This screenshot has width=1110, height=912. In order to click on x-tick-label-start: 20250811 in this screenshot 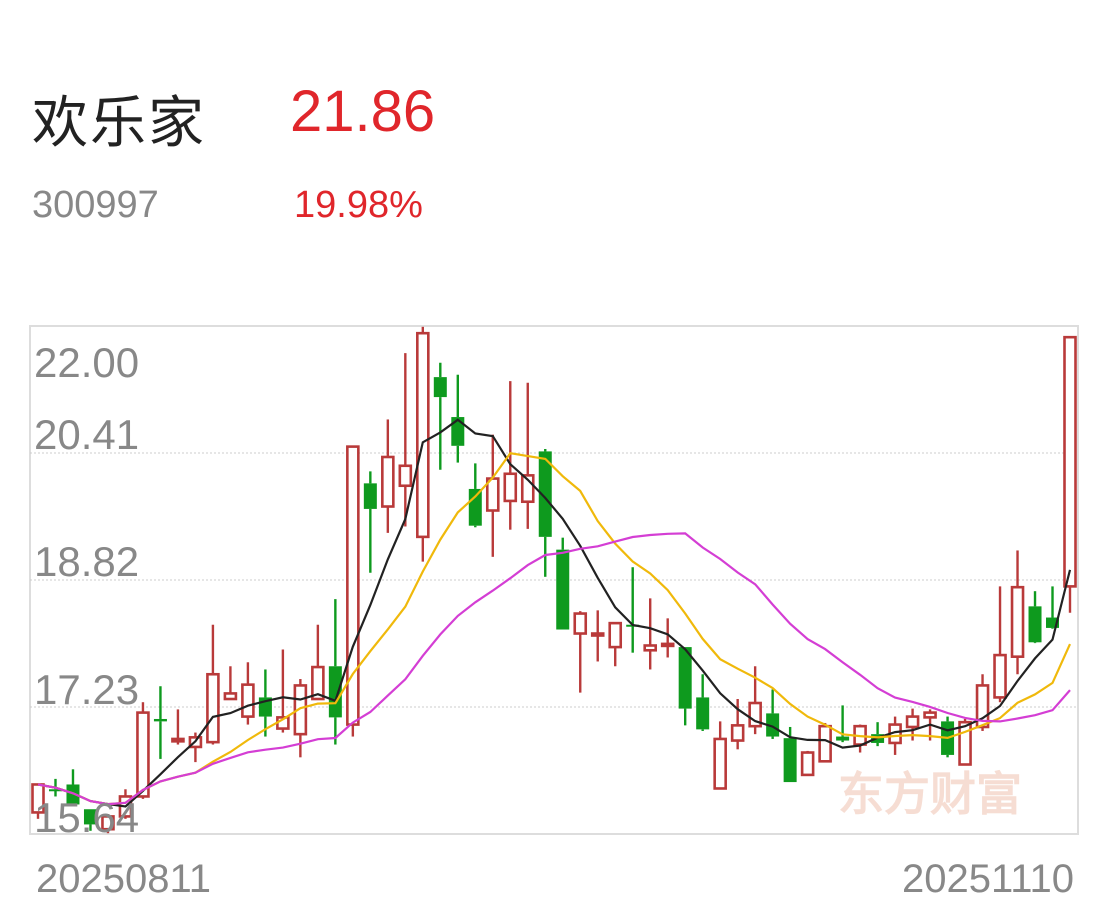, I will do `click(123, 879)`.